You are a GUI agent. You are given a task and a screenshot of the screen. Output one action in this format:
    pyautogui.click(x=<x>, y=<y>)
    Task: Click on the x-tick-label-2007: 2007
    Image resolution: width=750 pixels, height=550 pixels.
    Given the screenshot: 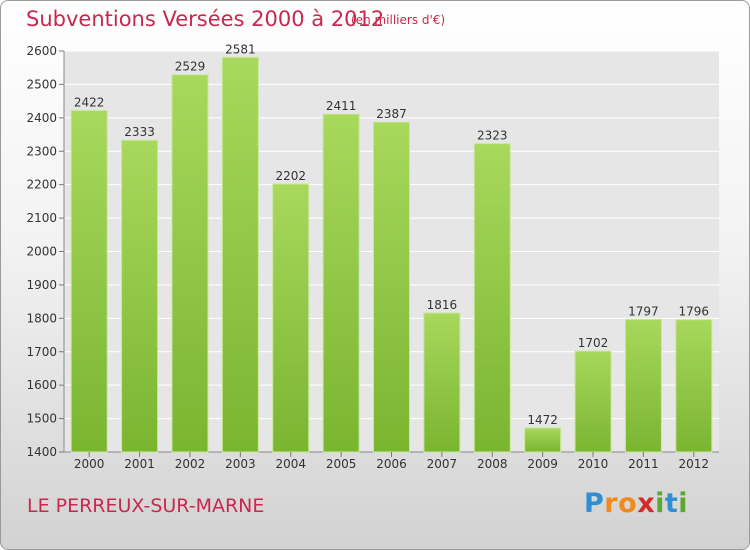 What is the action you would take?
    pyautogui.click(x=442, y=464)
    